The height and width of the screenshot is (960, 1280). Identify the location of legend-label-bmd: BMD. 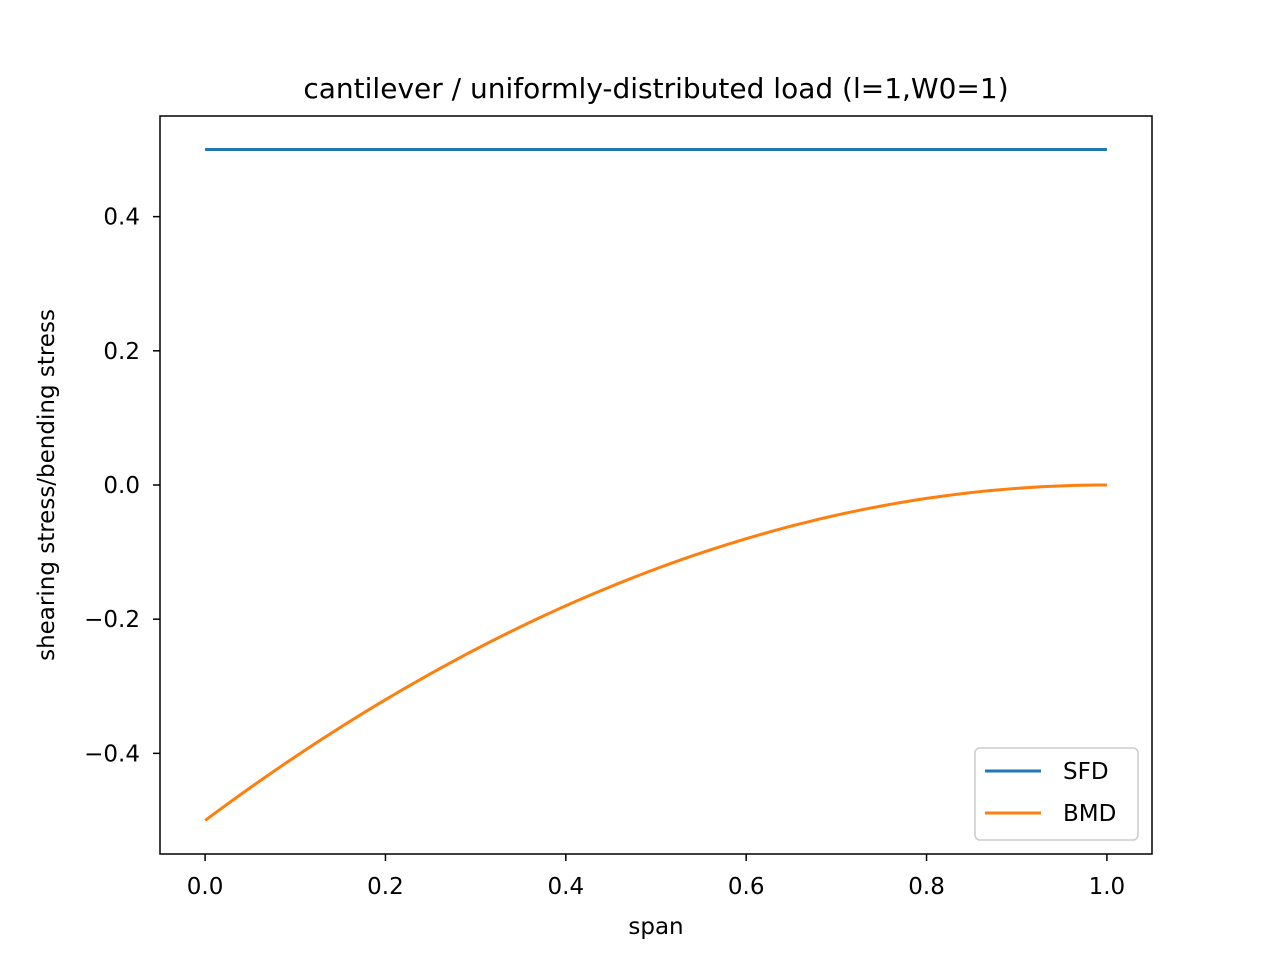
(1089, 814).